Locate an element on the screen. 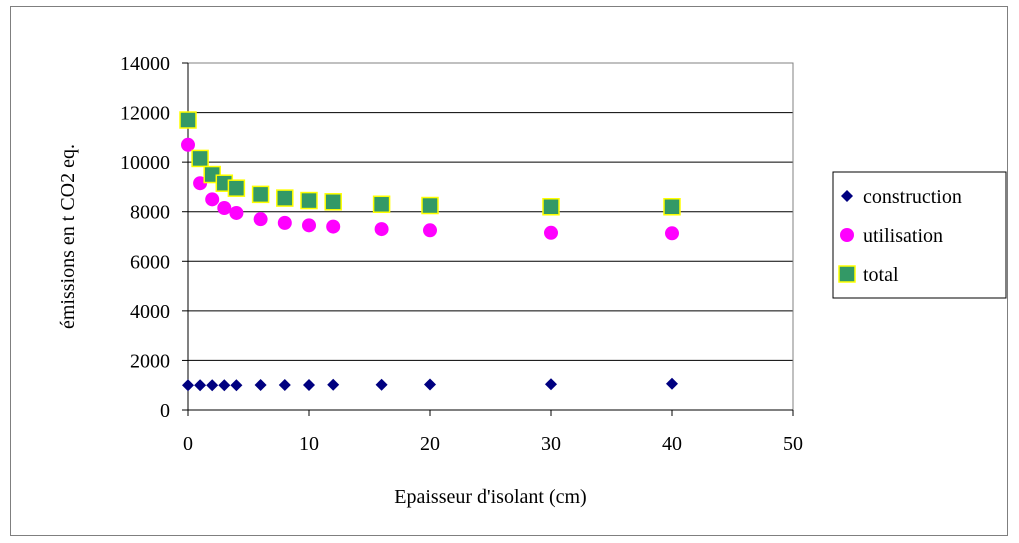 The image size is (1019, 543). x-tick-label: 0 is located at coordinates (188, 444).